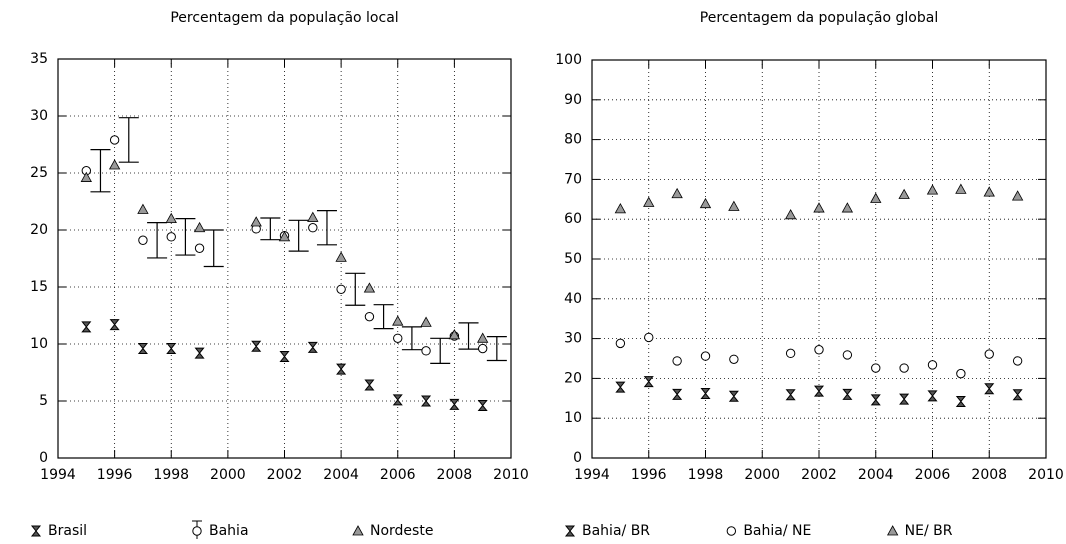  I want to click on x-tick-label: 2000, so click(228, 475).